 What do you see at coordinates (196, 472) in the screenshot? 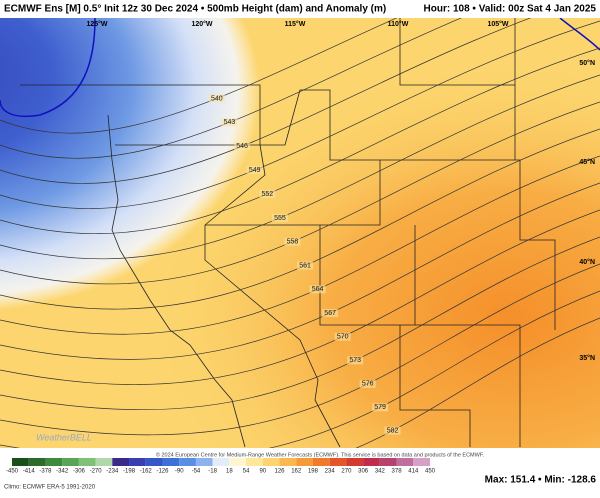
I see `colorbar-tick-label: -54` at bounding box center [196, 472].